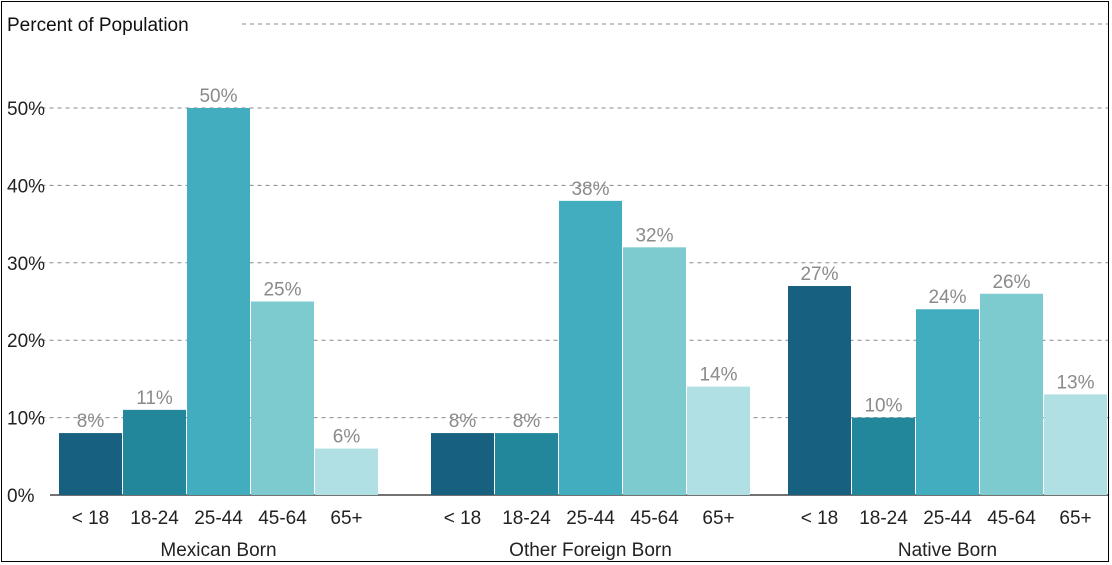  What do you see at coordinates (154, 398) in the screenshot?
I see `data-label: 11%` at bounding box center [154, 398].